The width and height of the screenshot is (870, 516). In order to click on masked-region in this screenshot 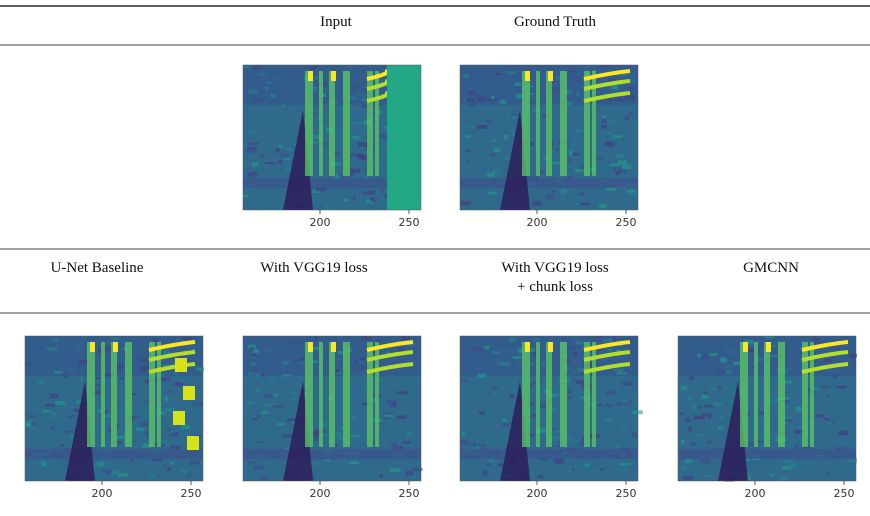, I will do `click(404, 137)`.